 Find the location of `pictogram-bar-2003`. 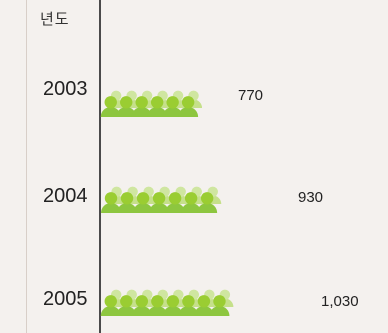

pictogram-bar-2003 is located at coordinates (151, 103).